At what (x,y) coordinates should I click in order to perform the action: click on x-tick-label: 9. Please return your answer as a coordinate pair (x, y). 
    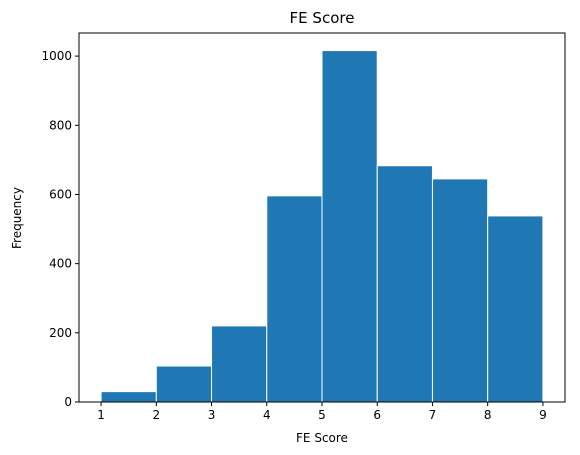
    Looking at the image, I should click on (543, 415).